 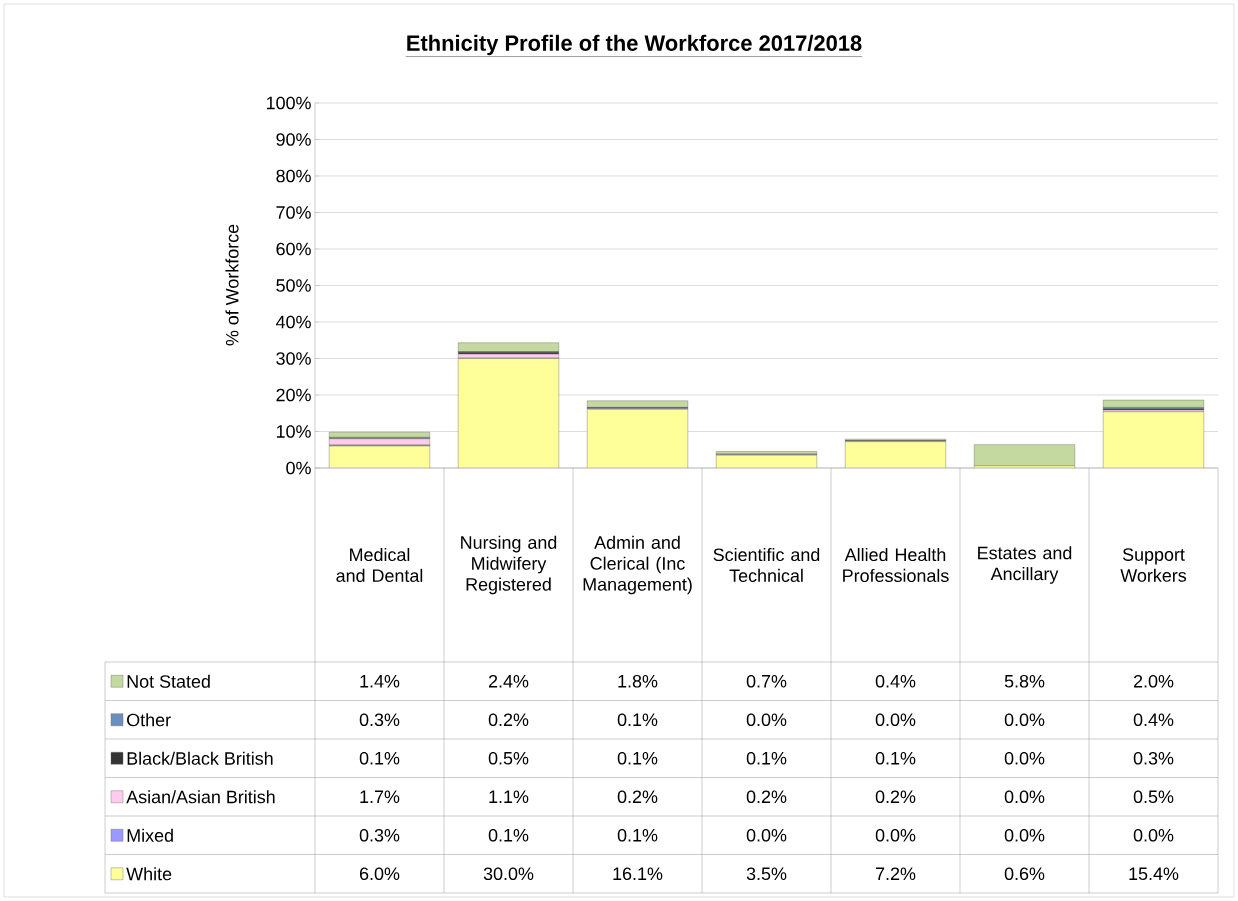 What do you see at coordinates (896, 874) in the screenshot?
I see `data-label: 7.2%` at bounding box center [896, 874].